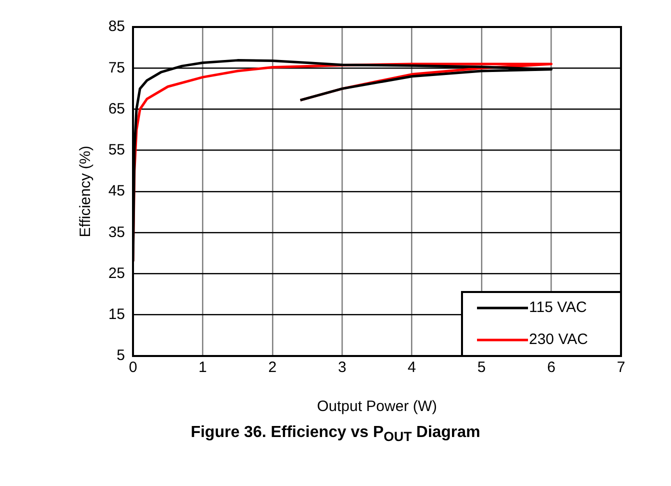 This screenshot has width=671, height=486. Describe the element at coordinates (558, 339) in the screenshot. I see `legend-label: 230 VAC` at that location.